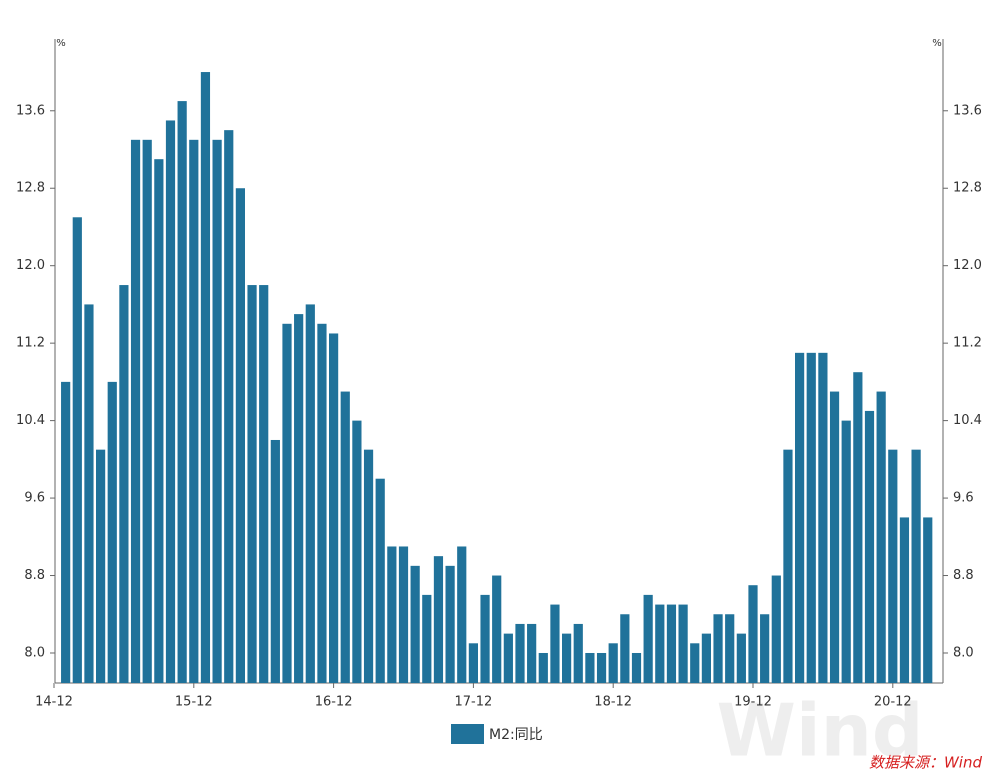 Image resolution: width=992 pixels, height=775 pixels. Describe the element at coordinates (926, 763) in the screenshot. I see `source-note: 数据来源：Wind` at that location.